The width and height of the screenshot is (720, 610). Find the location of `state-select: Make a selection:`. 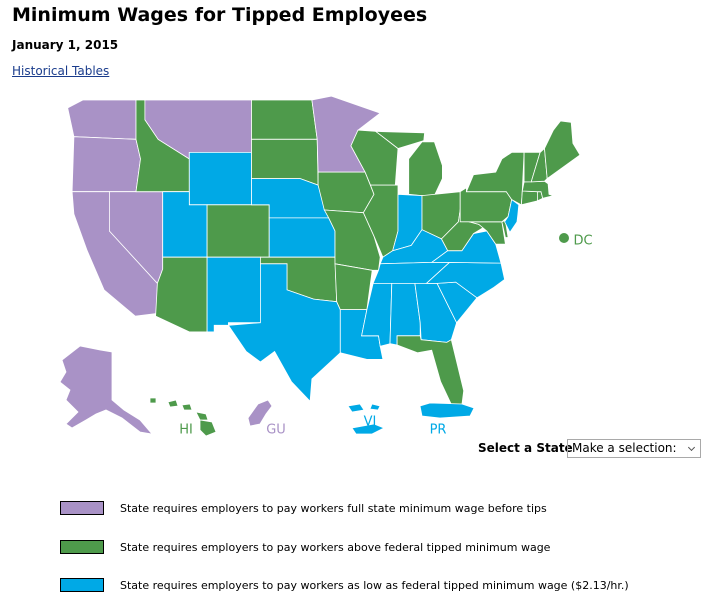

state-select: Make a selection: is located at coordinates (634, 448).